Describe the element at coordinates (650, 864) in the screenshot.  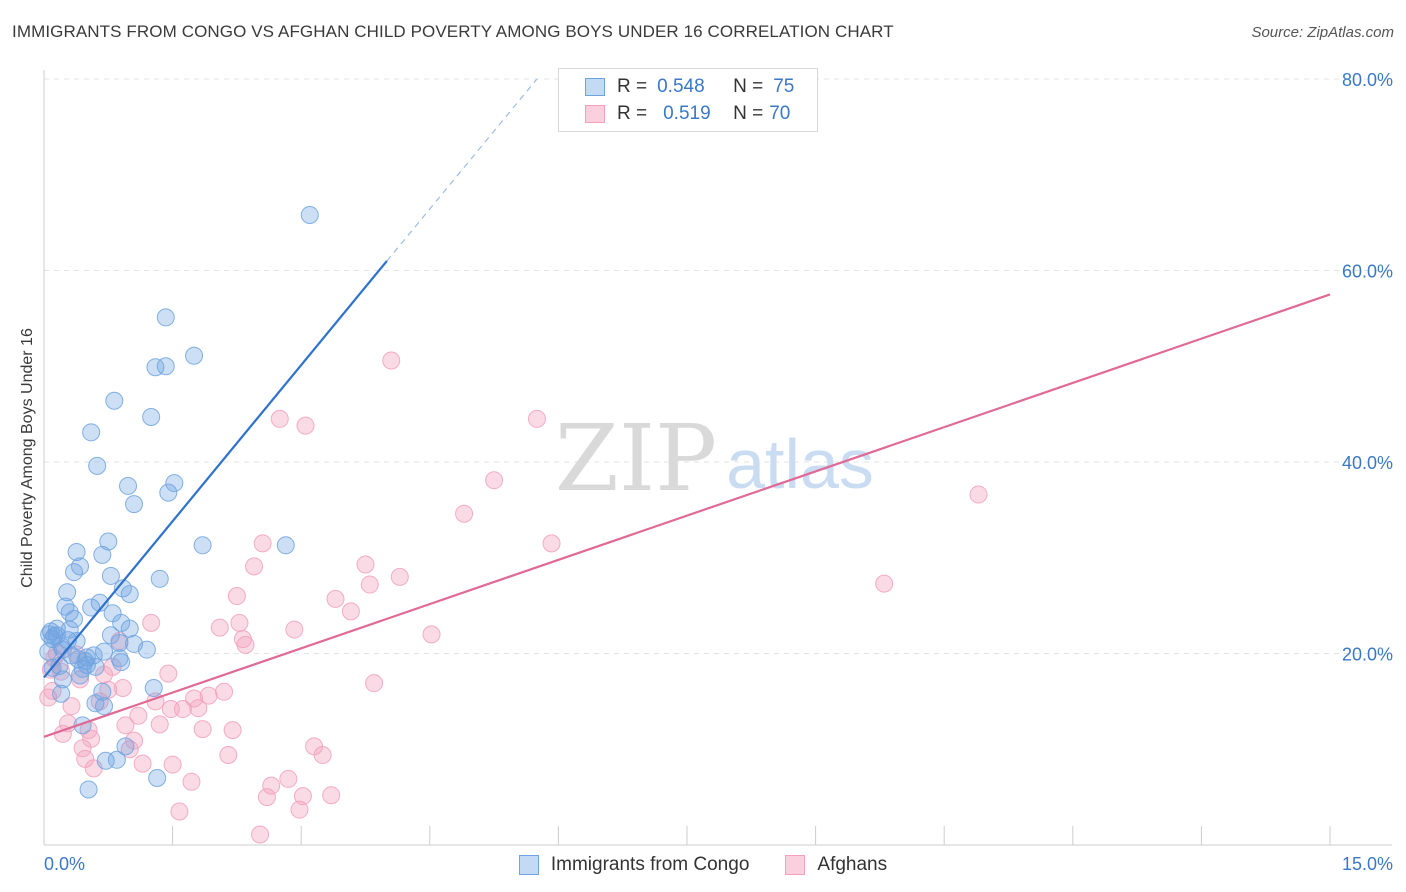
I see `legend-label-congo: Immigrants from Congo` at that location.